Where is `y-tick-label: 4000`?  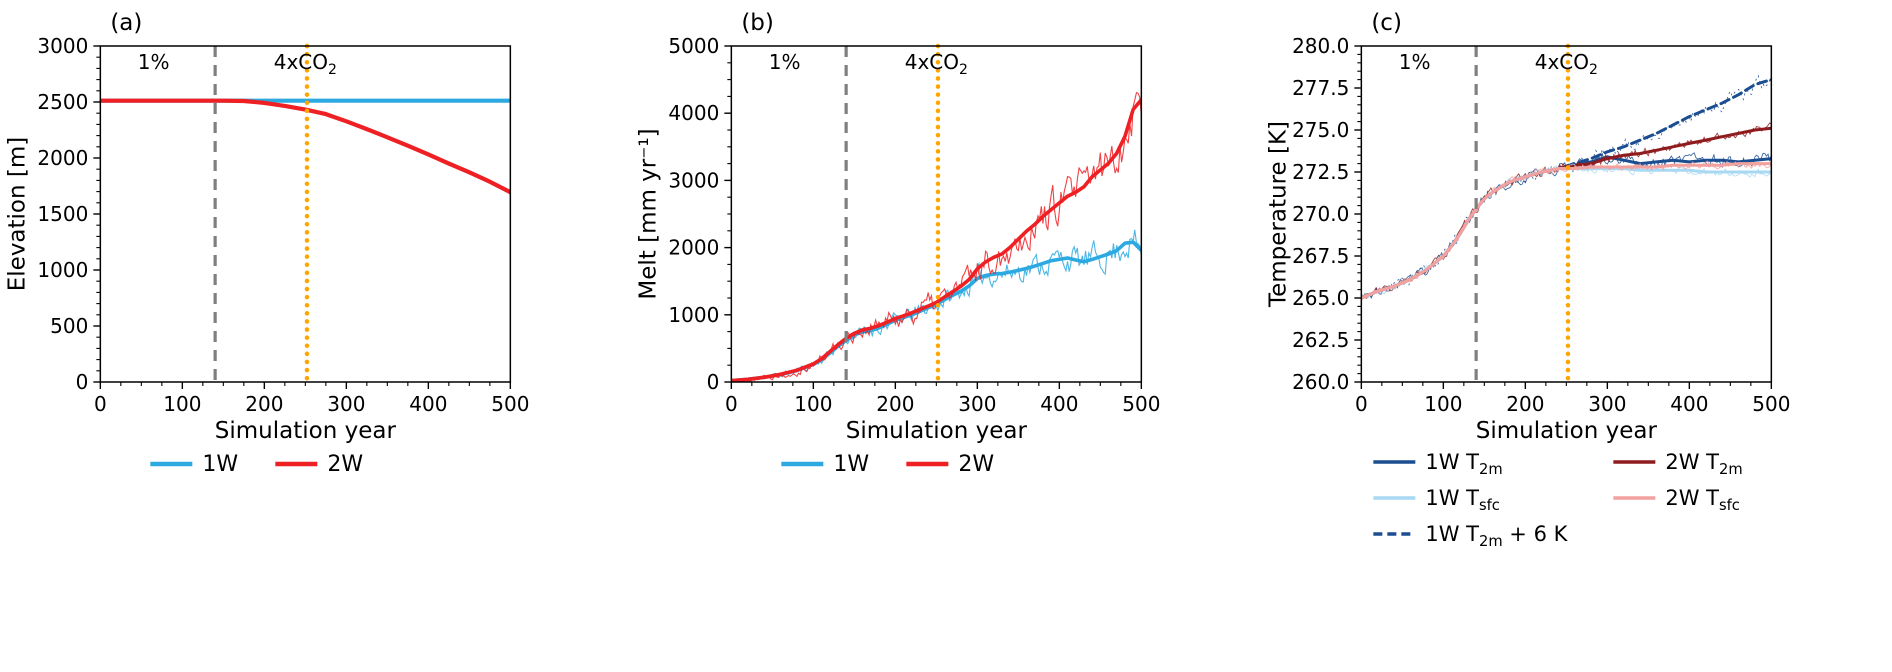
y-tick-label: 4000 is located at coordinates (693, 113).